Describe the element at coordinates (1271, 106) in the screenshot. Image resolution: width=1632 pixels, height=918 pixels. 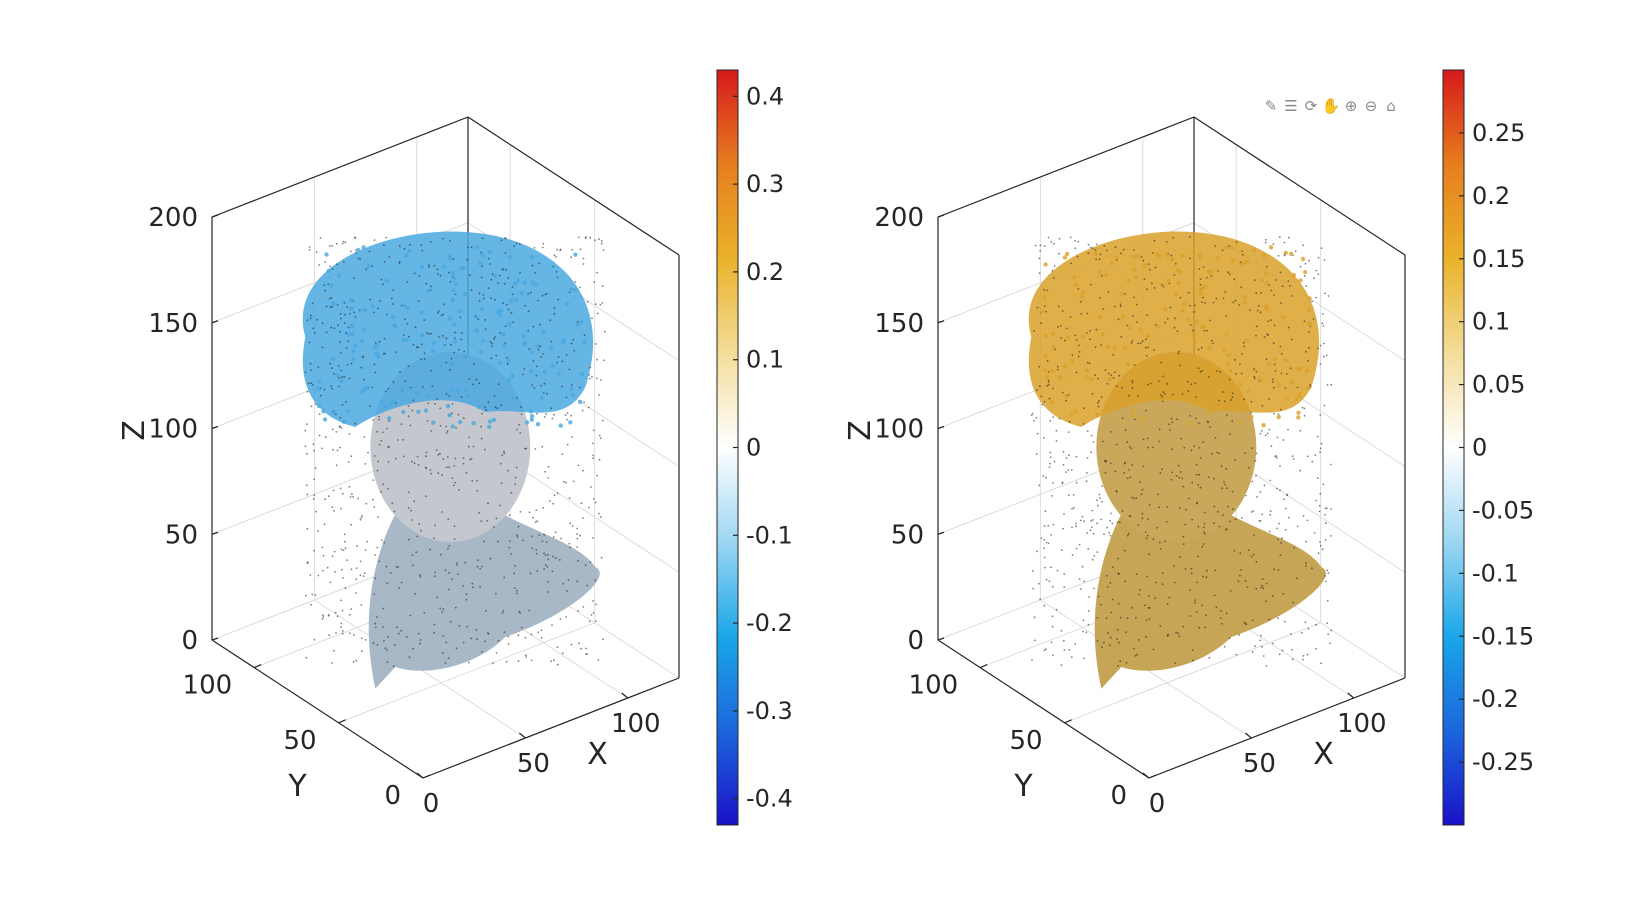
I see `brush-icon: ✎` at that location.